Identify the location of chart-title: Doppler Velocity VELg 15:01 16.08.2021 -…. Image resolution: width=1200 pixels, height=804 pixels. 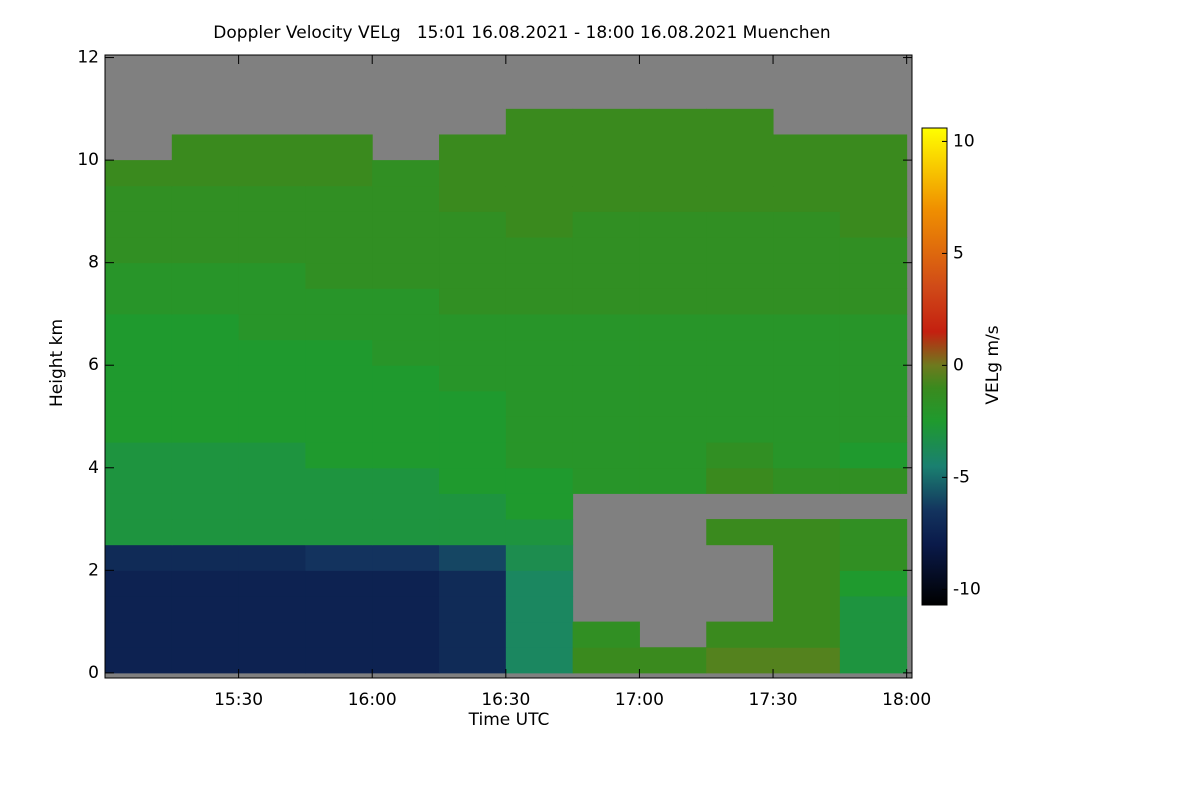
(521, 33).